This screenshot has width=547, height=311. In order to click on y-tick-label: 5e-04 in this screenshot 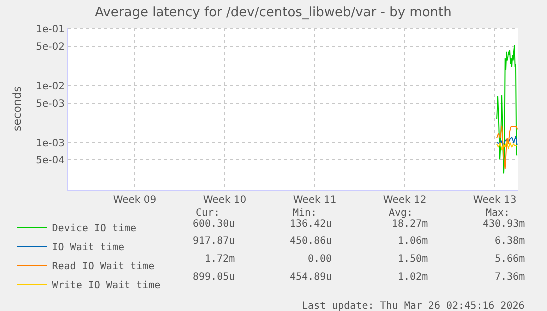, I will do `click(50, 161)`.